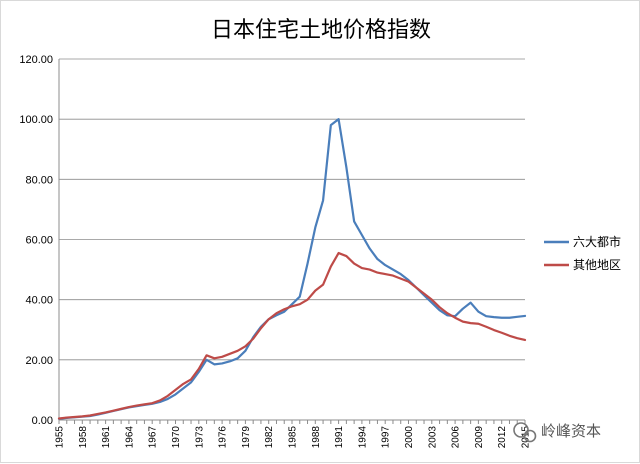 The height and width of the screenshot is (464, 640). Describe the element at coordinates (199, 437) in the screenshot. I see `x-tick-label: 1973` at that location.